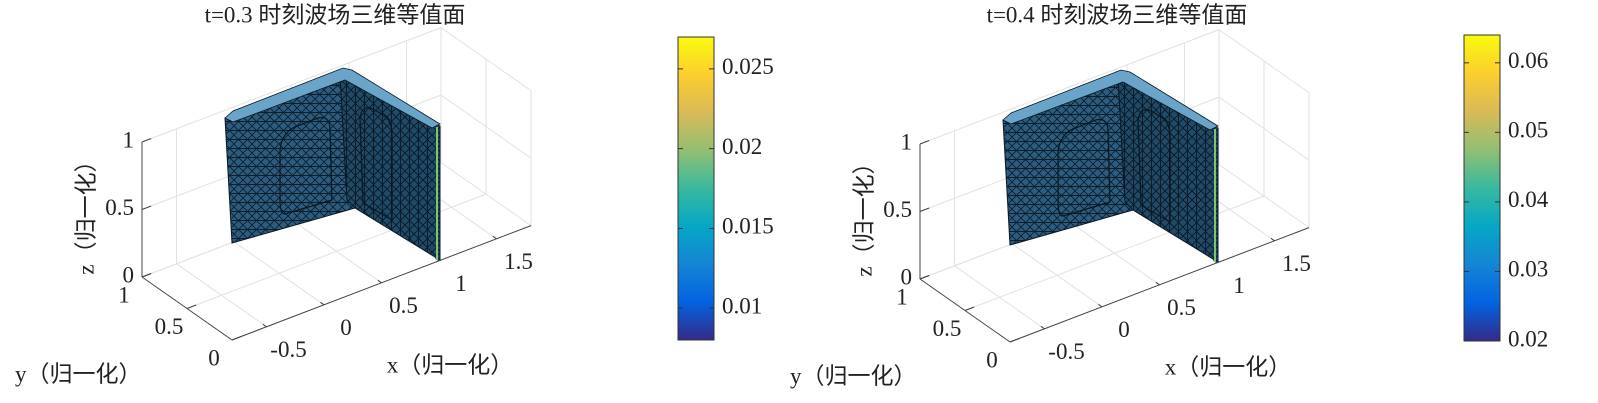  What do you see at coordinates (1117, 14) in the screenshot?
I see `chart-title: t=0.4 时刻波场三维等值面` at bounding box center [1117, 14].